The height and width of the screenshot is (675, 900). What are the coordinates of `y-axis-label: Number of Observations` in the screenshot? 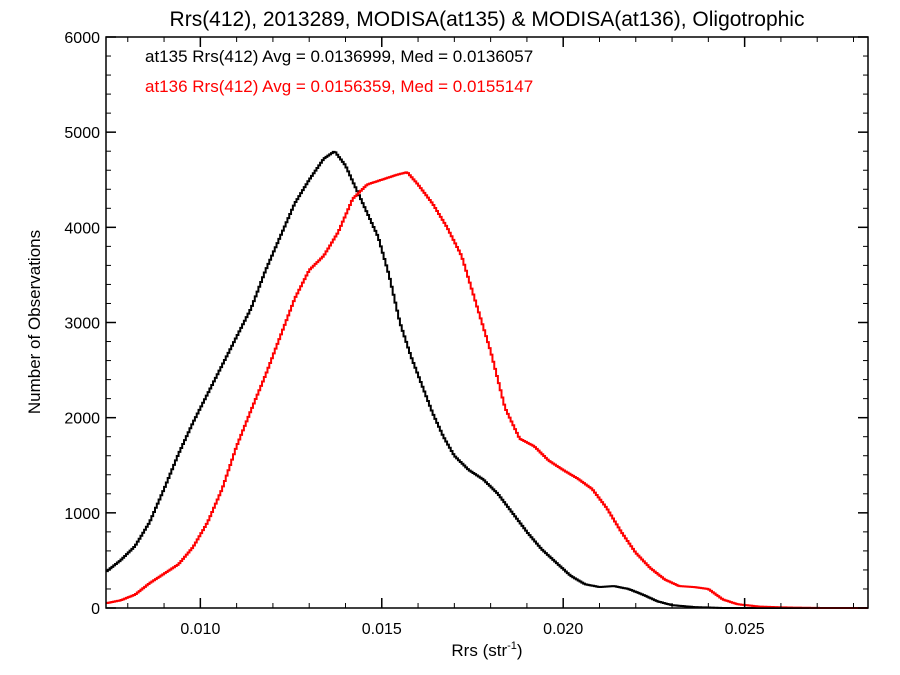 It's located at (34, 322).